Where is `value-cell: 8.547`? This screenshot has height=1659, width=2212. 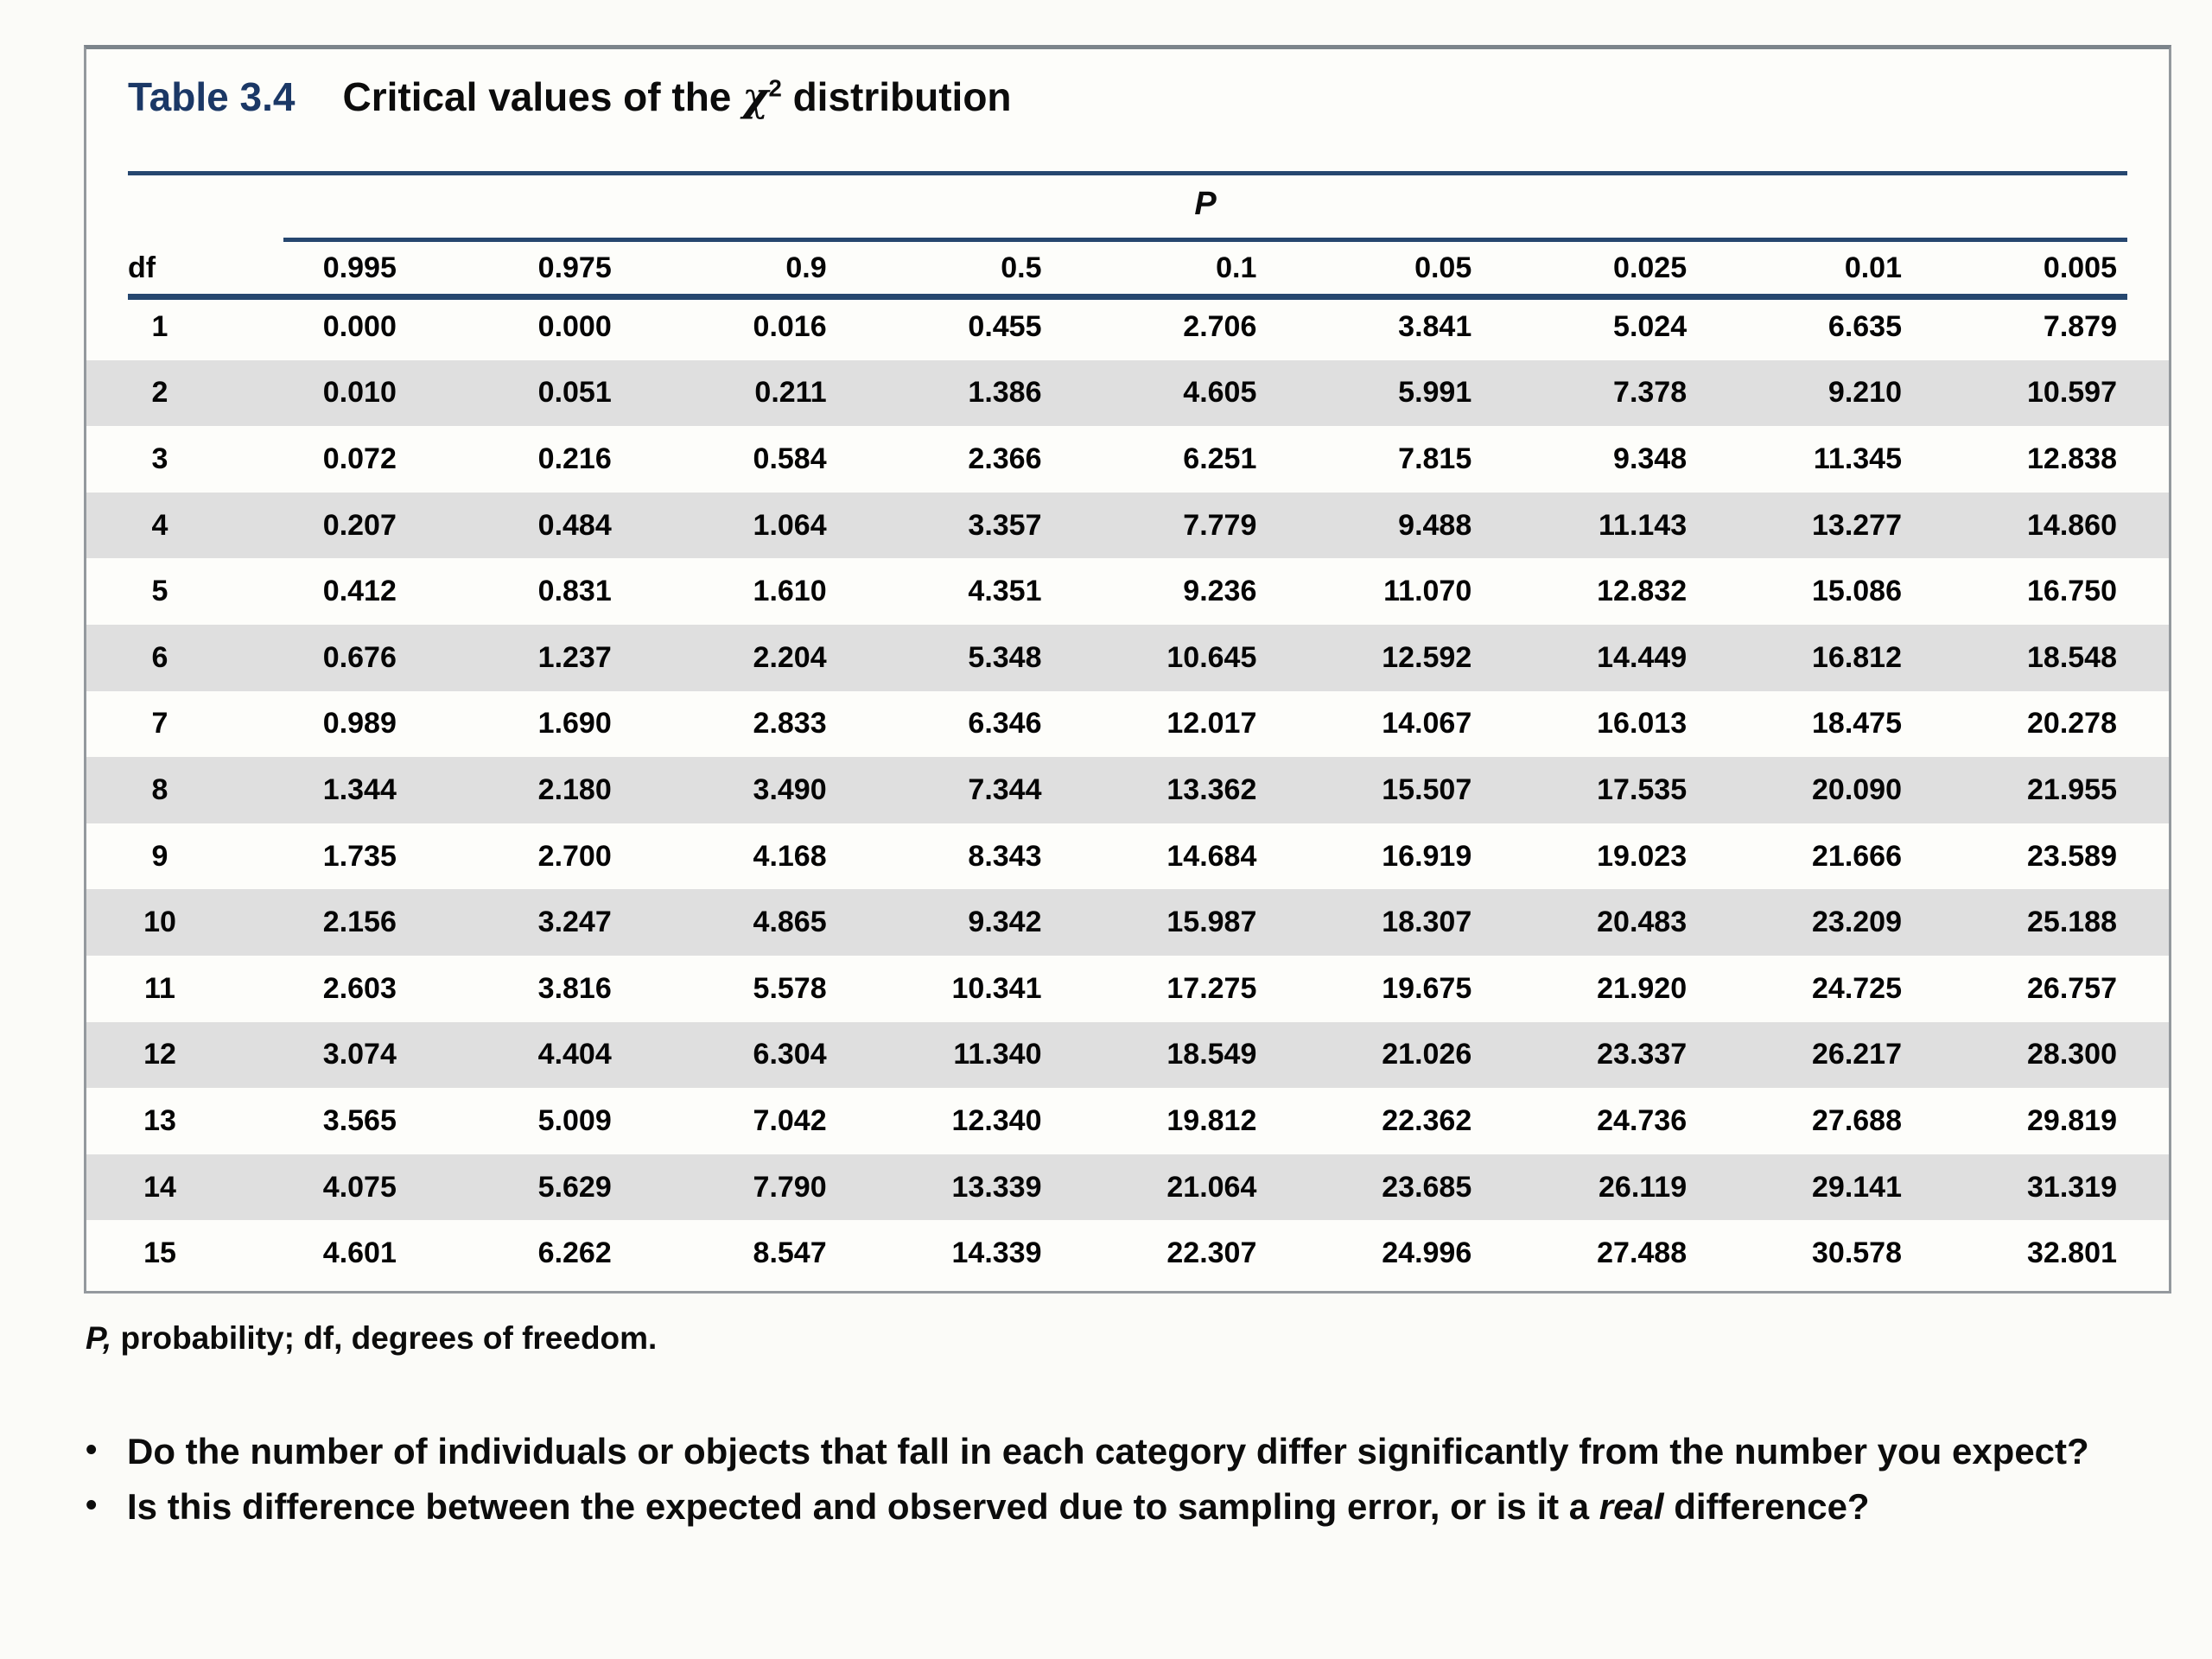
value-cell: 8.547 is located at coordinates (790, 1253).